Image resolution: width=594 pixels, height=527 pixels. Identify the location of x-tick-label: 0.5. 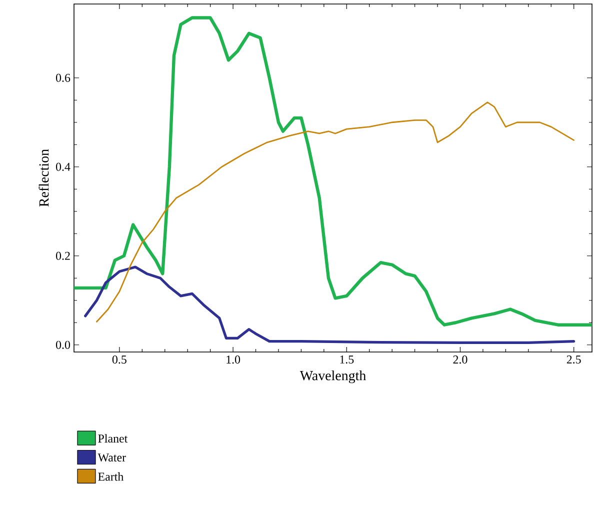
(119, 360).